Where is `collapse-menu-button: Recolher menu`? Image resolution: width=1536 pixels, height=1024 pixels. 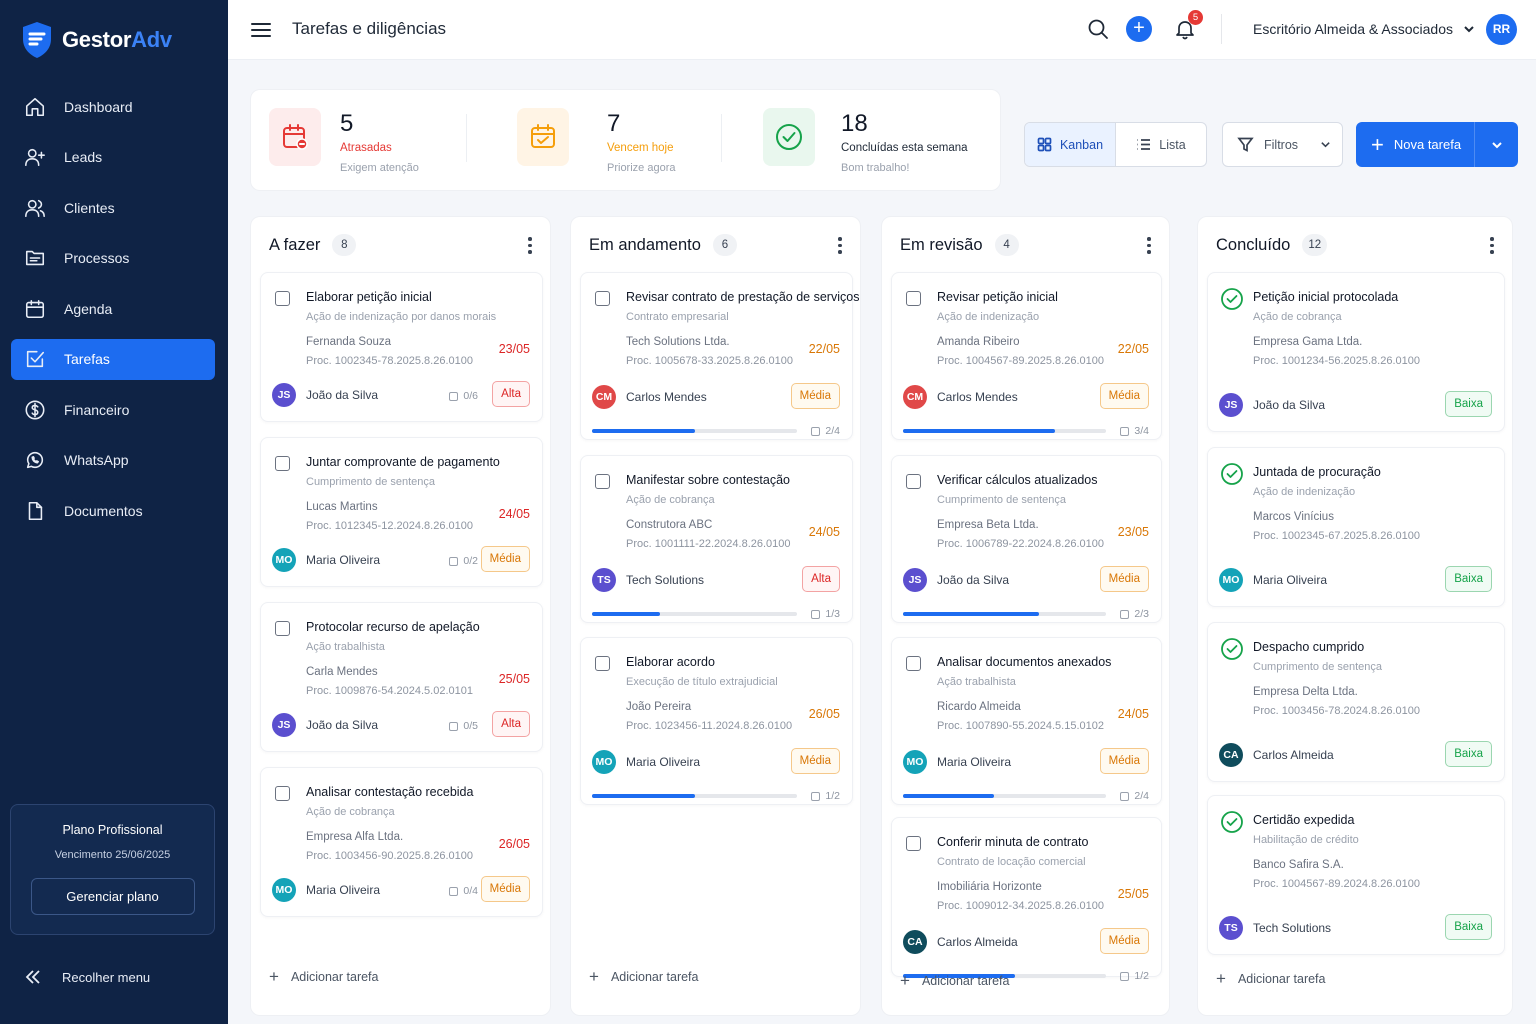 collapse-menu-button: Recolher menu is located at coordinates (87, 977).